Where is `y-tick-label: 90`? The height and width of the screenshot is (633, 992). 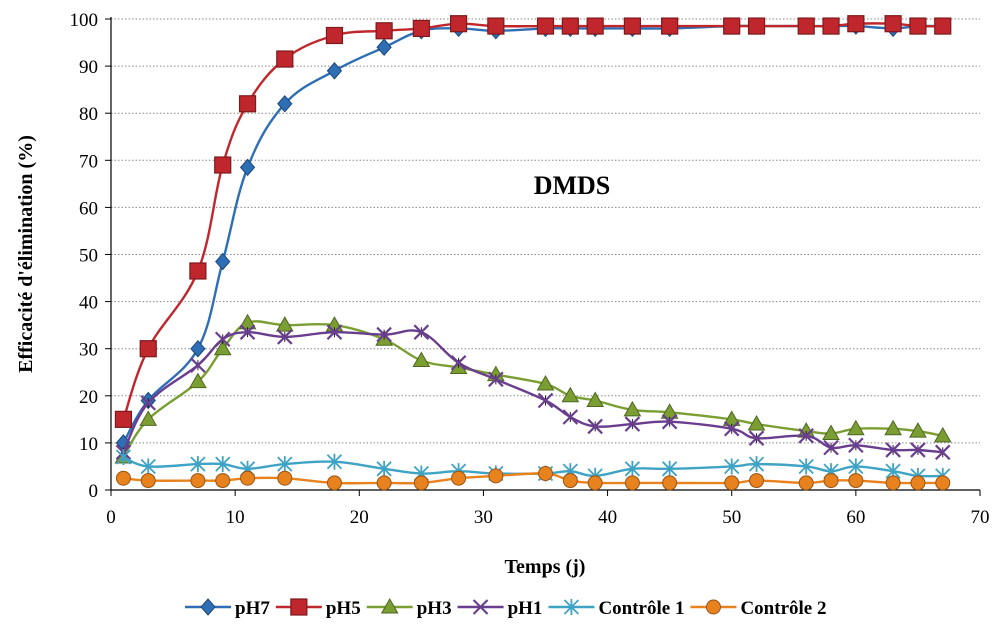
y-tick-label: 90 is located at coordinates (88, 67).